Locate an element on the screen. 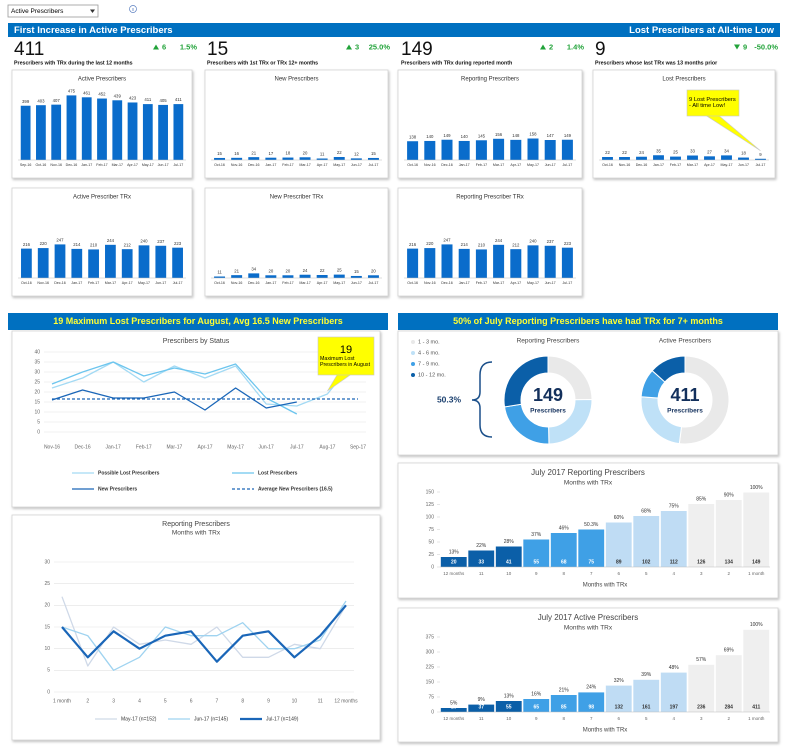  data-label: 149 is located at coordinates (756, 562).